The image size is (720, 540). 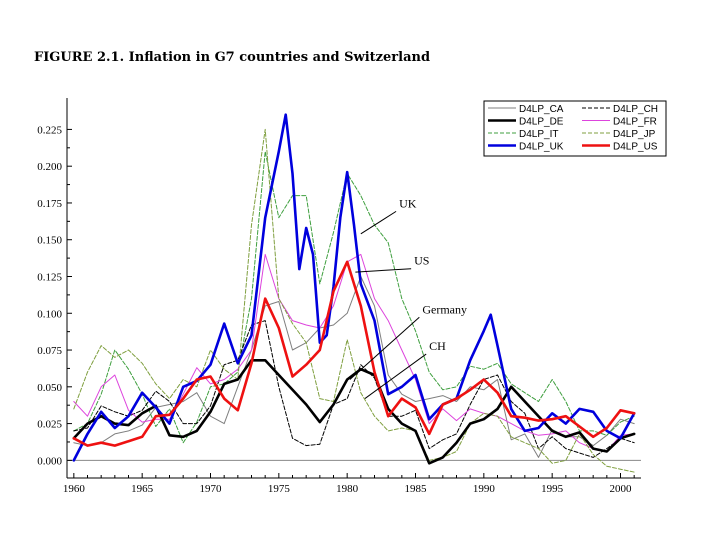 What do you see at coordinates (538, 134) in the screenshot?
I see `legend-label: D4LP_IT` at bounding box center [538, 134].